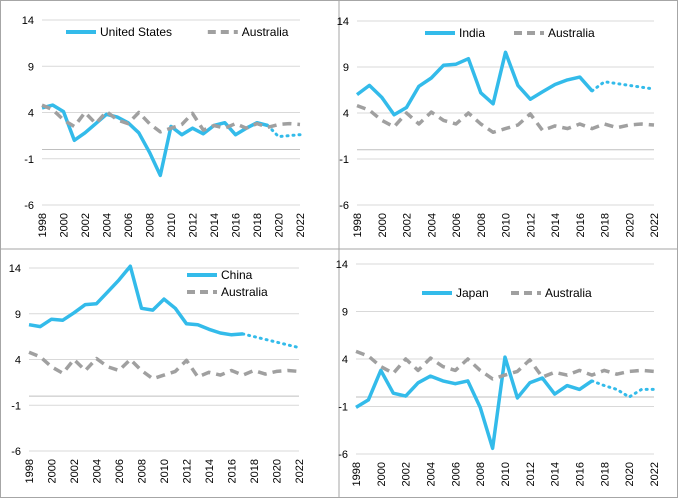 Image resolution: width=678 pixels, height=498 pixels. Describe the element at coordinates (284, 131) in the screenshot. I see `forecast-line-united-states` at that location.